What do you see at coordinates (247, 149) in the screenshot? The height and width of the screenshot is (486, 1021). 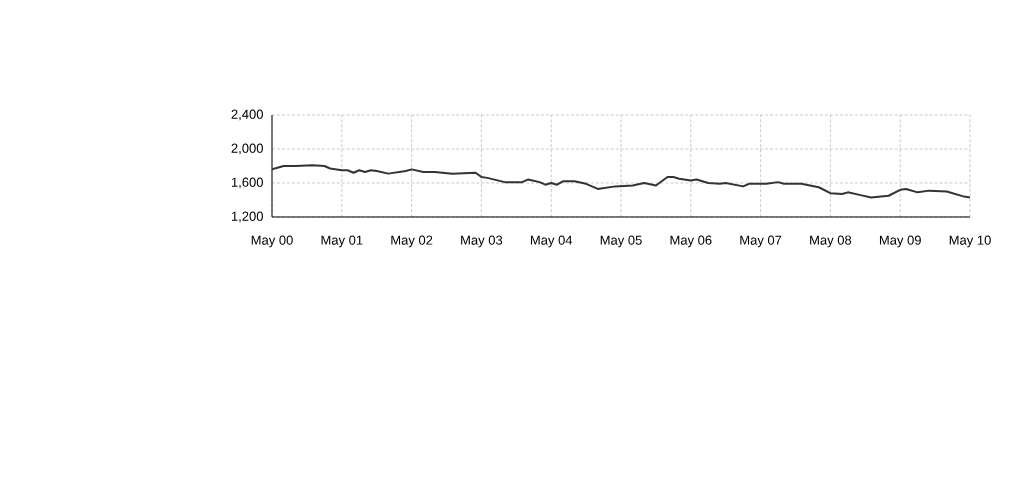 I see `y-tick-label: 2,000` at bounding box center [247, 149].